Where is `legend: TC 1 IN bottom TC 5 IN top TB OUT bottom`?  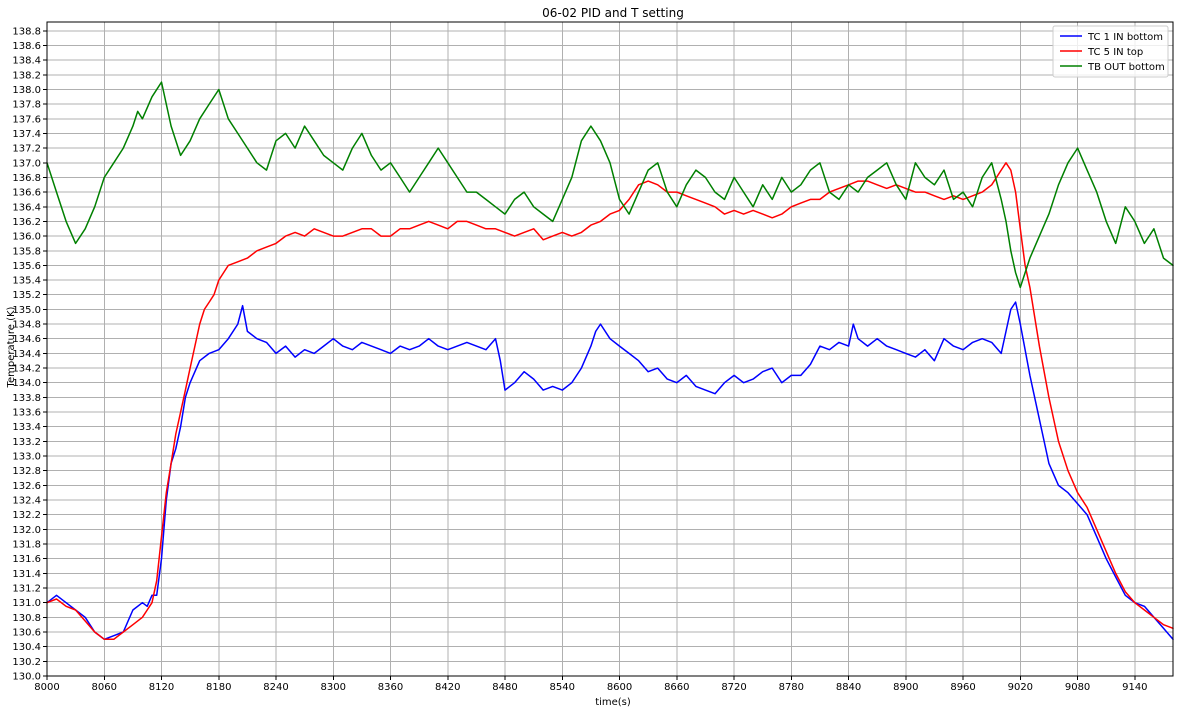 legend: TC 1 IN bottom TC 5 IN top TB OUT bottom is located at coordinates (1110, 51).